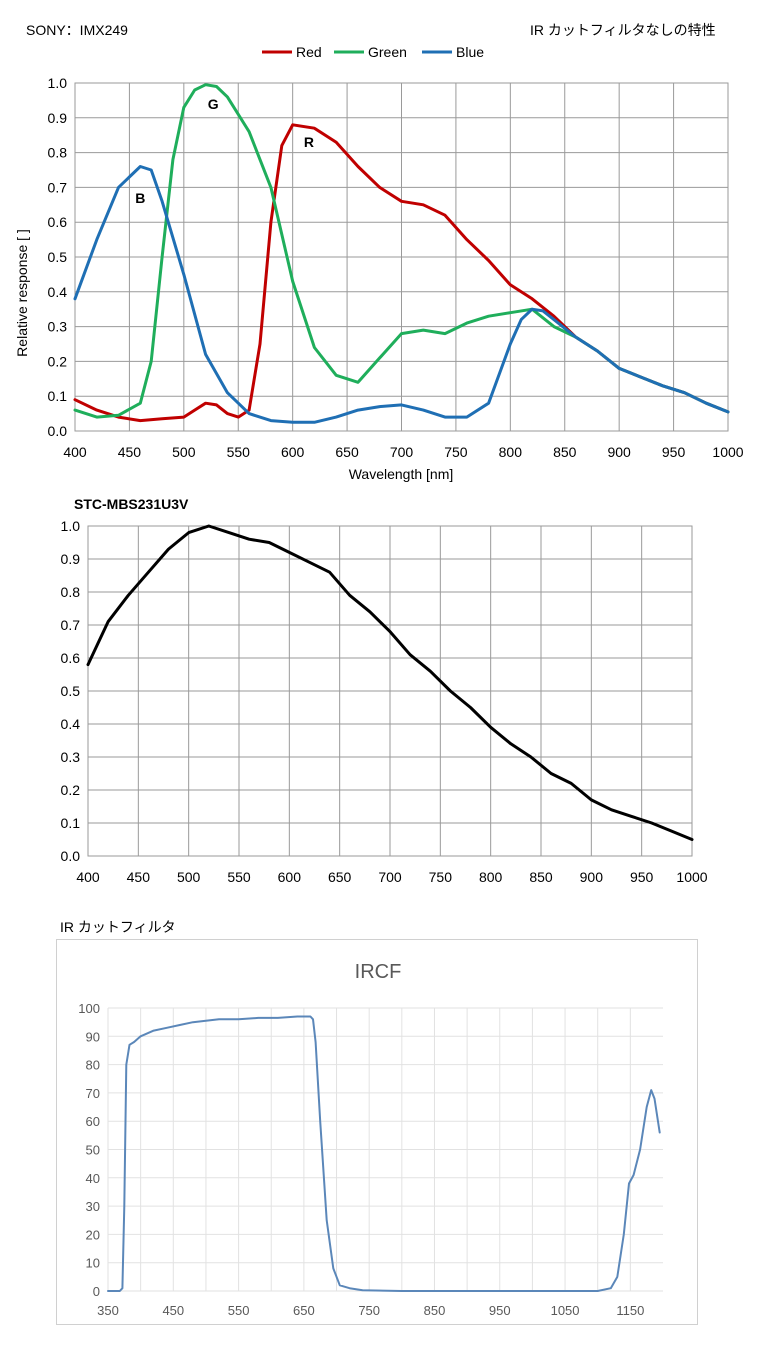 Image resolution: width=760 pixels, height=1349 pixels. What do you see at coordinates (292, 52) in the screenshot?
I see `legend-item-red: Red` at bounding box center [292, 52].